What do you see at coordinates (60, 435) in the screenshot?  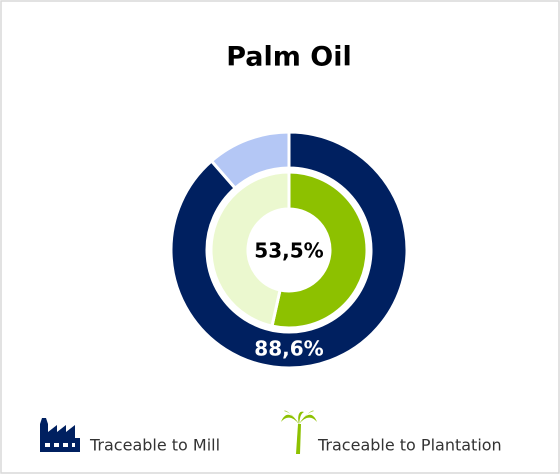 I see `factory-icon` at bounding box center [60, 435].